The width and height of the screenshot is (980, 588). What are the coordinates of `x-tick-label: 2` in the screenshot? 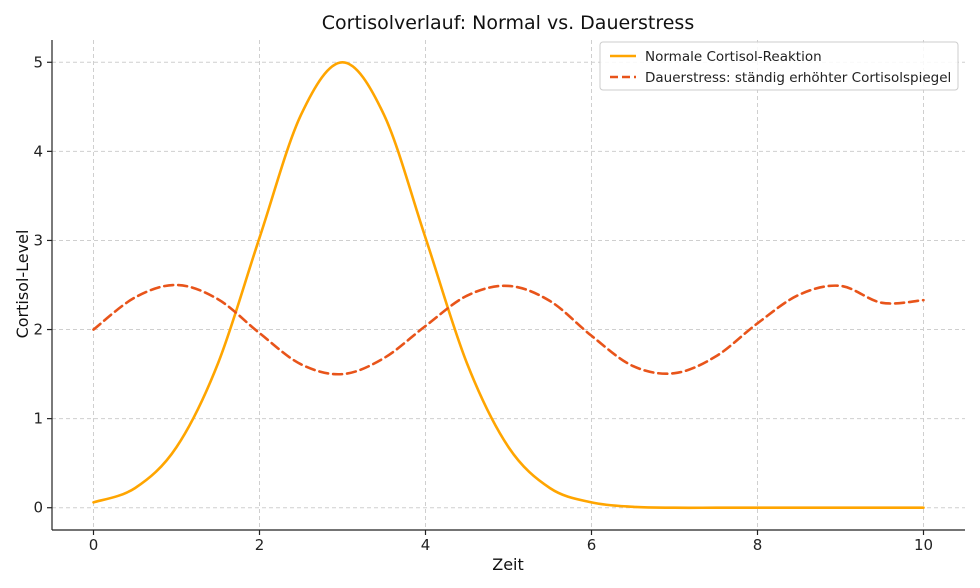 It's located at (260, 545).